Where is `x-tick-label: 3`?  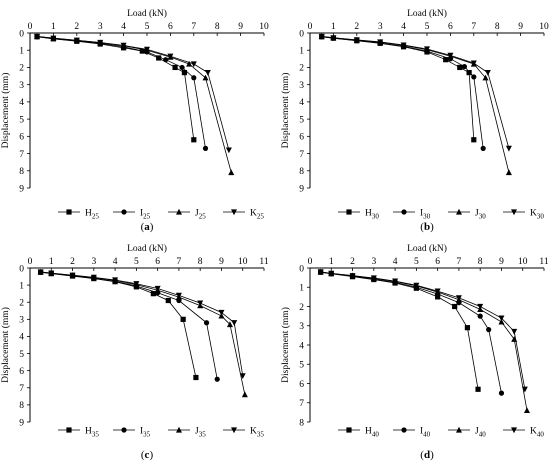 x-tick-label: 3 is located at coordinates (373, 262).